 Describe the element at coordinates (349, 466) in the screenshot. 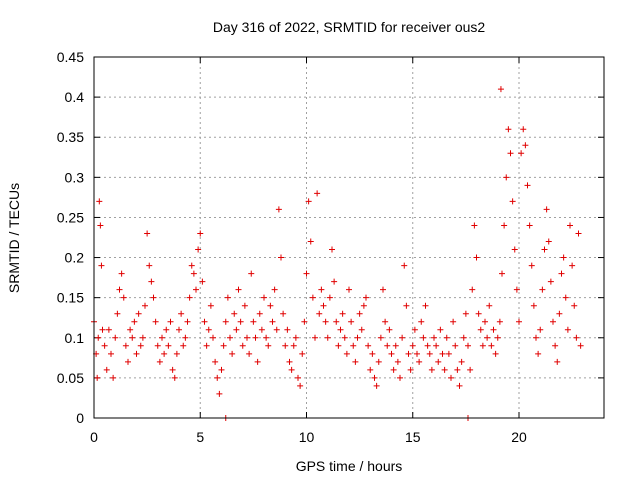

I see `x-axis-label: GPS time / hours` at that location.